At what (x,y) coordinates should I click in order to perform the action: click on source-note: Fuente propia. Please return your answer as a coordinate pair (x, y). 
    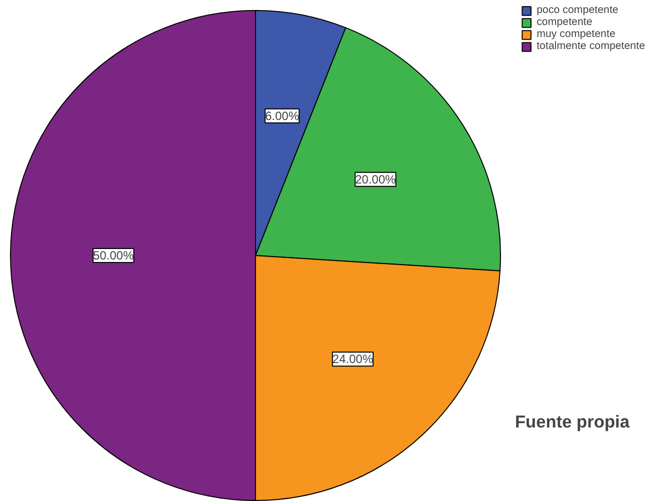
    Looking at the image, I should click on (572, 422).